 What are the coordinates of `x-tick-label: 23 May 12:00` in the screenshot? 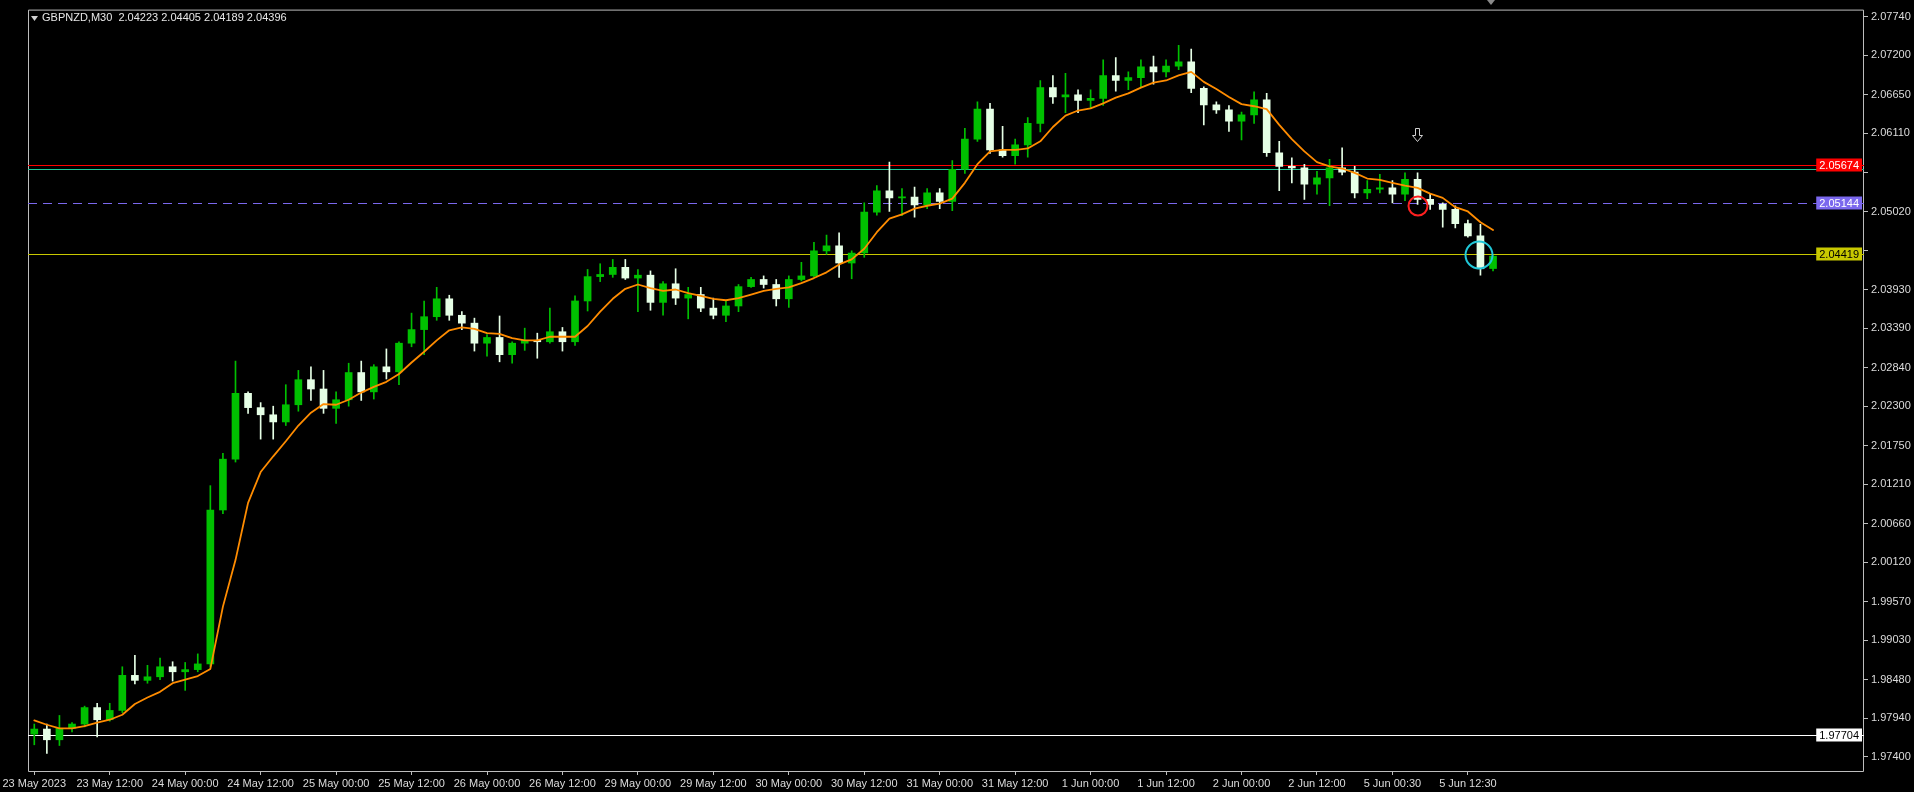 It's located at (110, 782).